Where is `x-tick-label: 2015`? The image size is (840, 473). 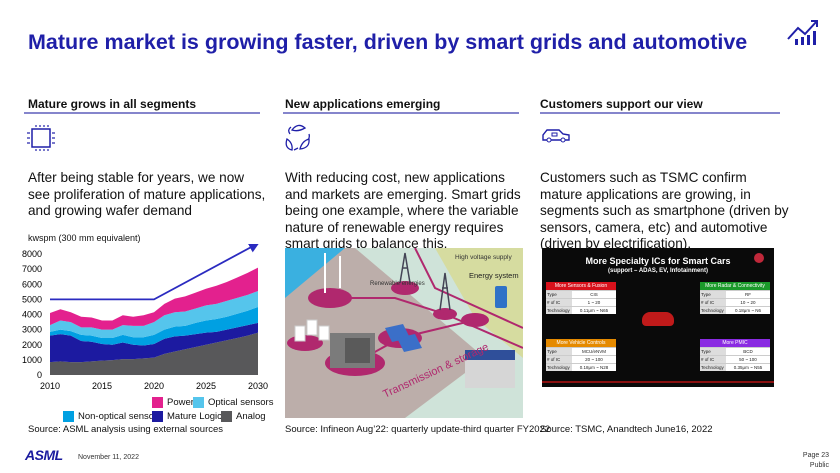 x-tick-label: 2015 is located at coordinates (102, 386).